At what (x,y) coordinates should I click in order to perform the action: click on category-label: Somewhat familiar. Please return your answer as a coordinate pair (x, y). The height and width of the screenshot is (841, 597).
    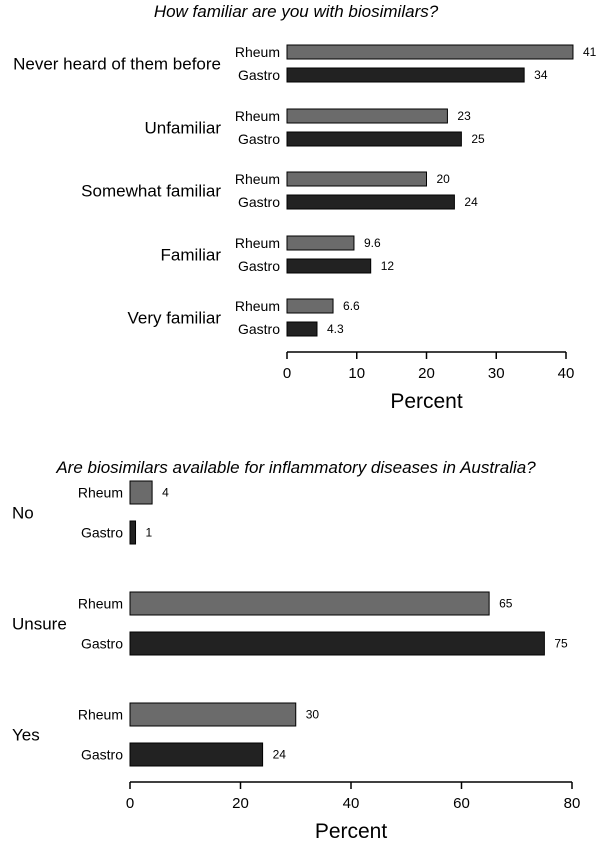
    Looking at the image, I should click on (151, 191).